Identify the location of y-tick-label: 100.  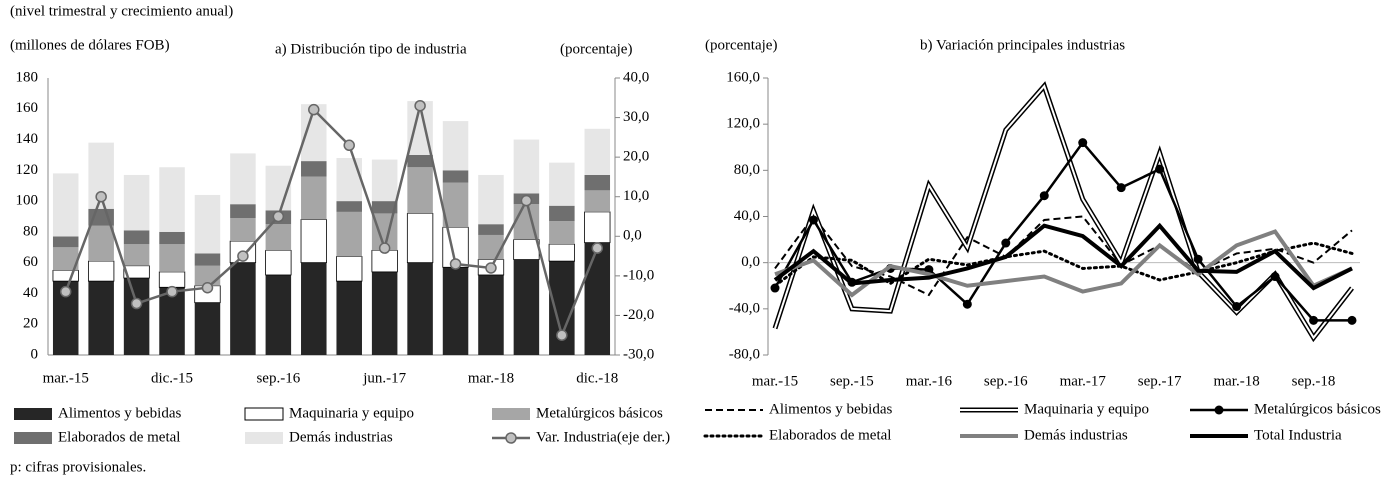
(27, 201).